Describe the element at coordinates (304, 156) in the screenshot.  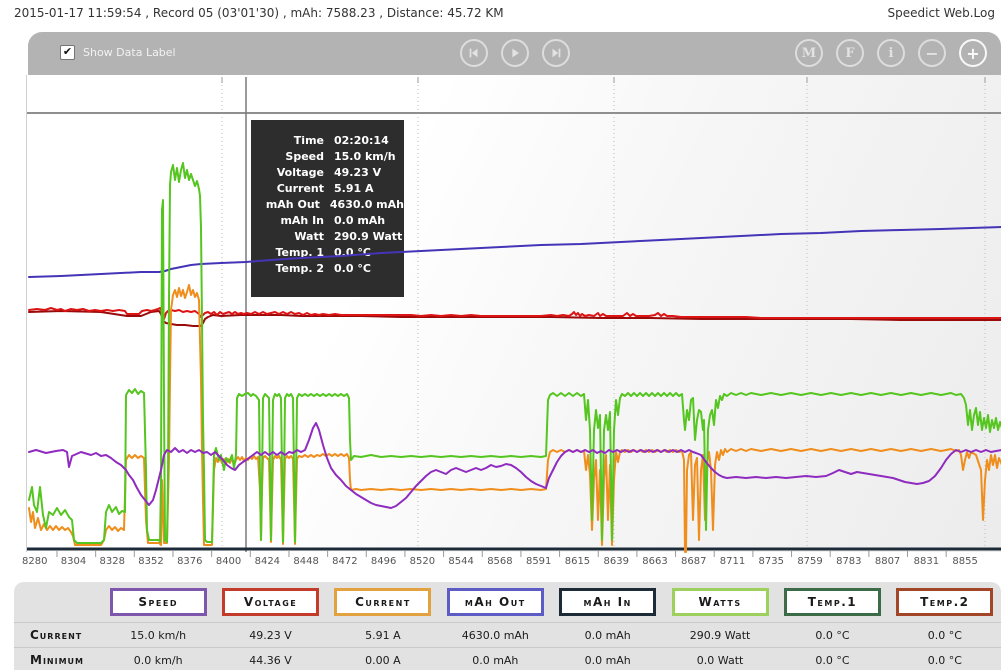
I see `tooltip-label: Speed` at that location.